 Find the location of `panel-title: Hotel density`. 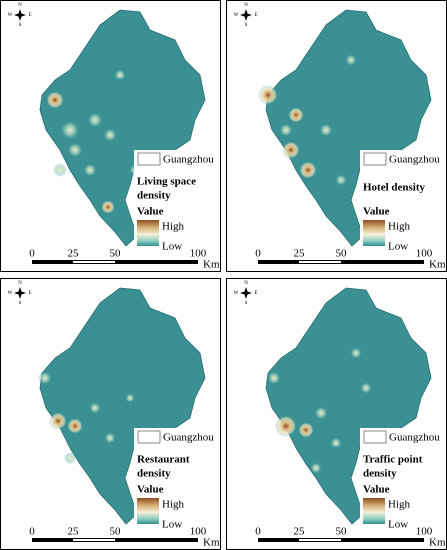

panel-title: Hotel density is located at coordinates (394, 188).